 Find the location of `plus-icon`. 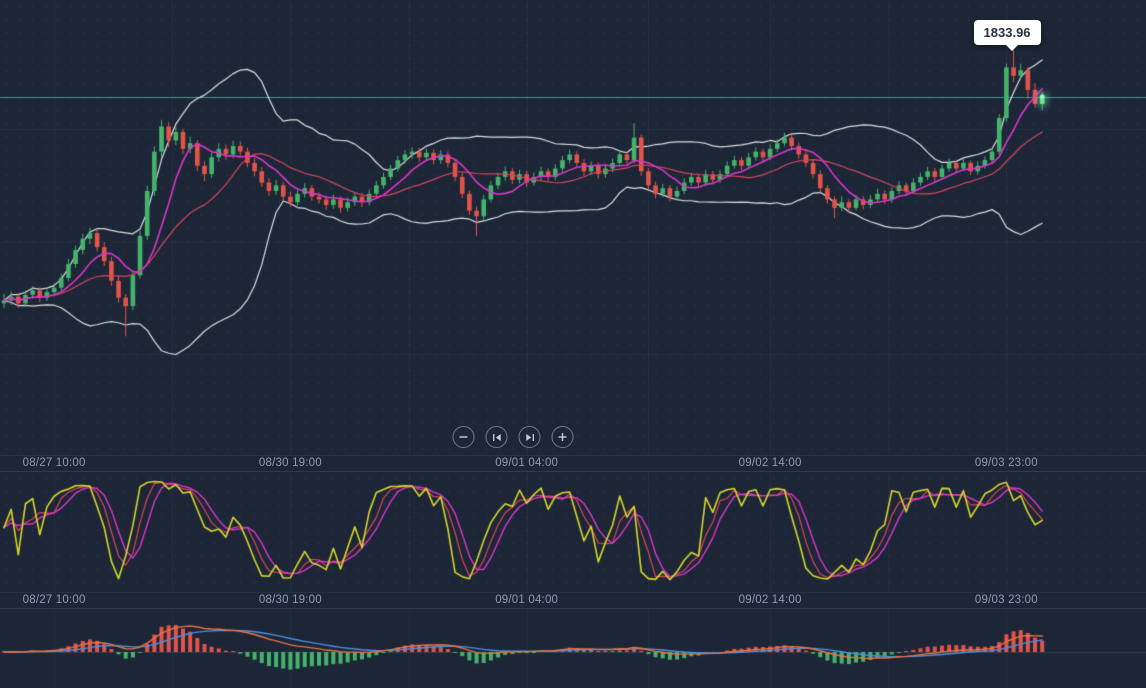

plus-icon is located at coordinates (563, 437).